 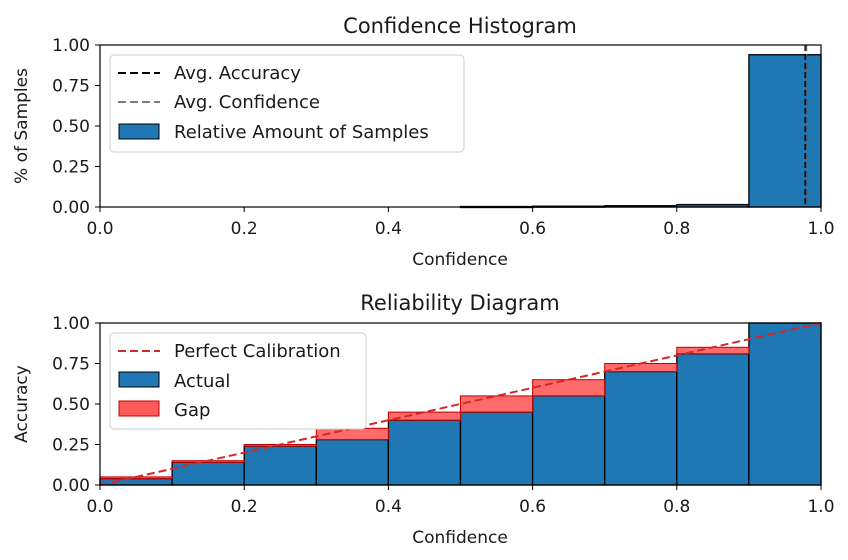 I want to click on rel-x-tick-label: 1.0, so click(x=820, y=507).